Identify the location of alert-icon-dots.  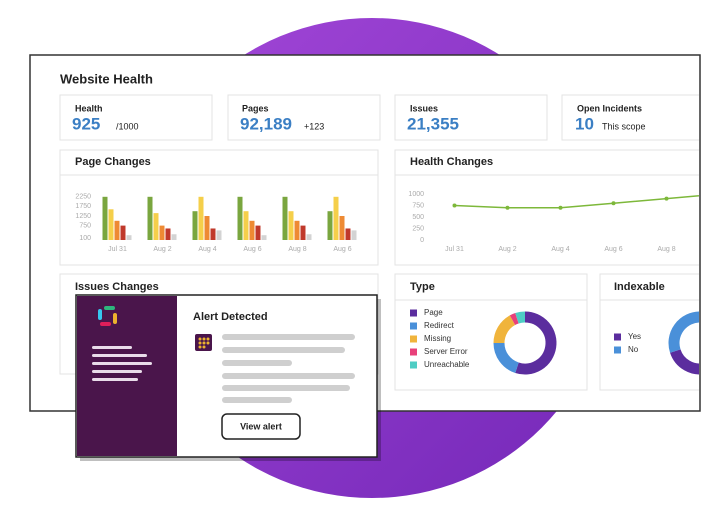
(204, 343).